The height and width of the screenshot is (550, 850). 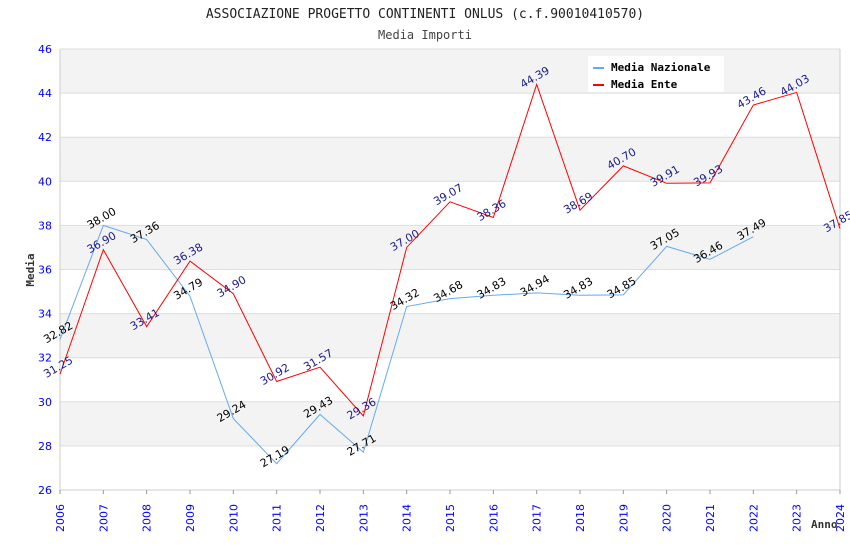 I want to click on y-tick-label: 36, so click(x=45, y=270).